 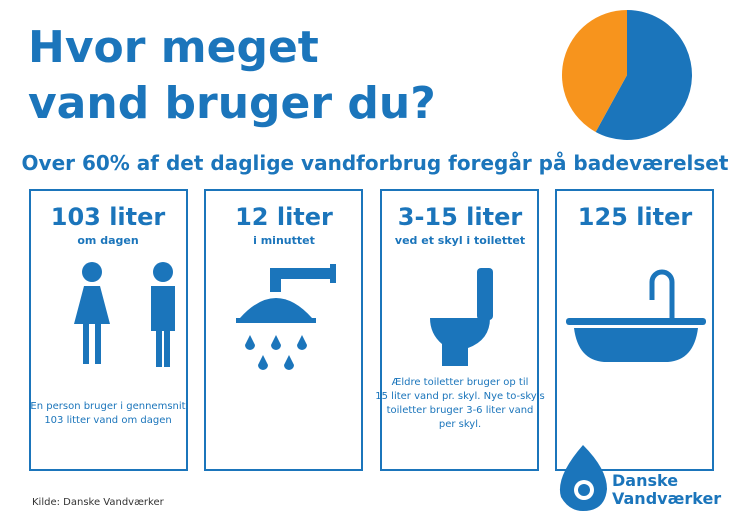 What do you see at coordinates (461, 317) in the screenshot?
I see `toilet-icon` at bounding box center [461, 317].